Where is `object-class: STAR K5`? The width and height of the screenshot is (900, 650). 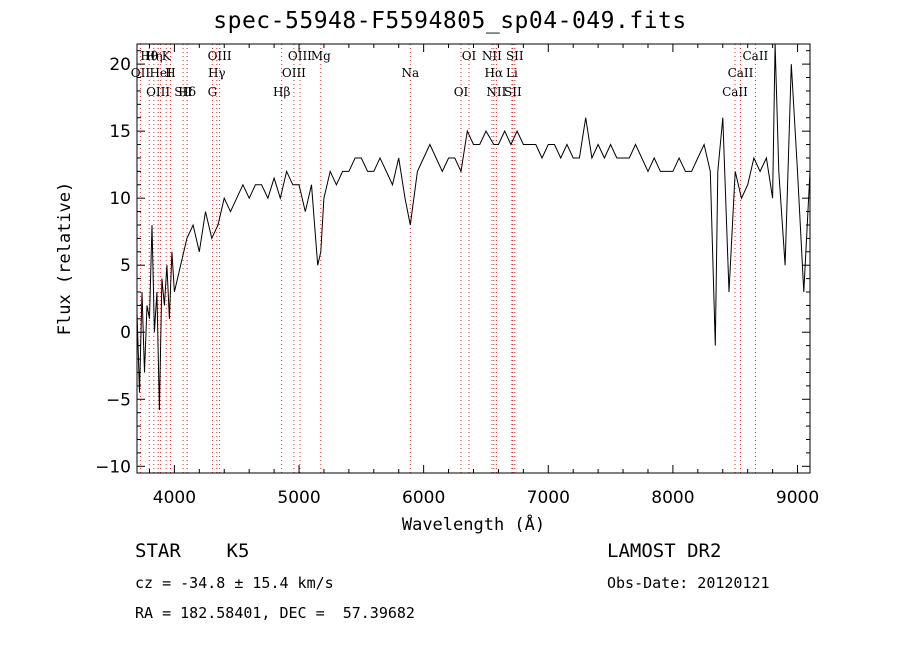 object-class: STAR K5 is located at coordinates (192, 551).